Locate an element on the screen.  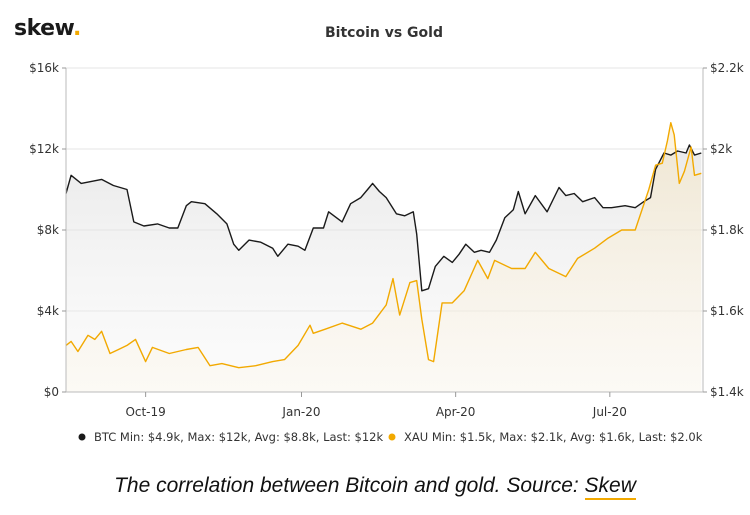
x-tick-label: Apr-20 is located at coordinates (456, 412).